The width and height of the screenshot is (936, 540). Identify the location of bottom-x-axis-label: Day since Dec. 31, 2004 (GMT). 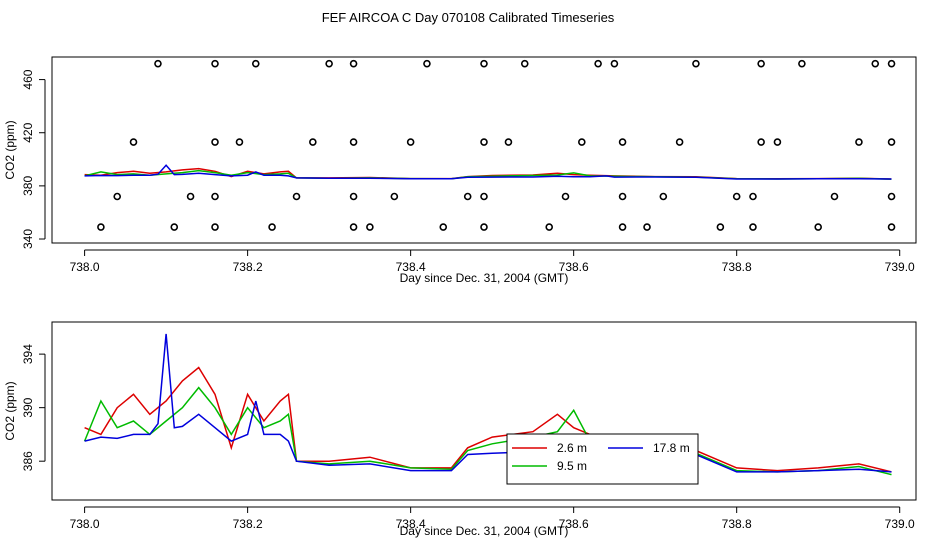
(484, 531).